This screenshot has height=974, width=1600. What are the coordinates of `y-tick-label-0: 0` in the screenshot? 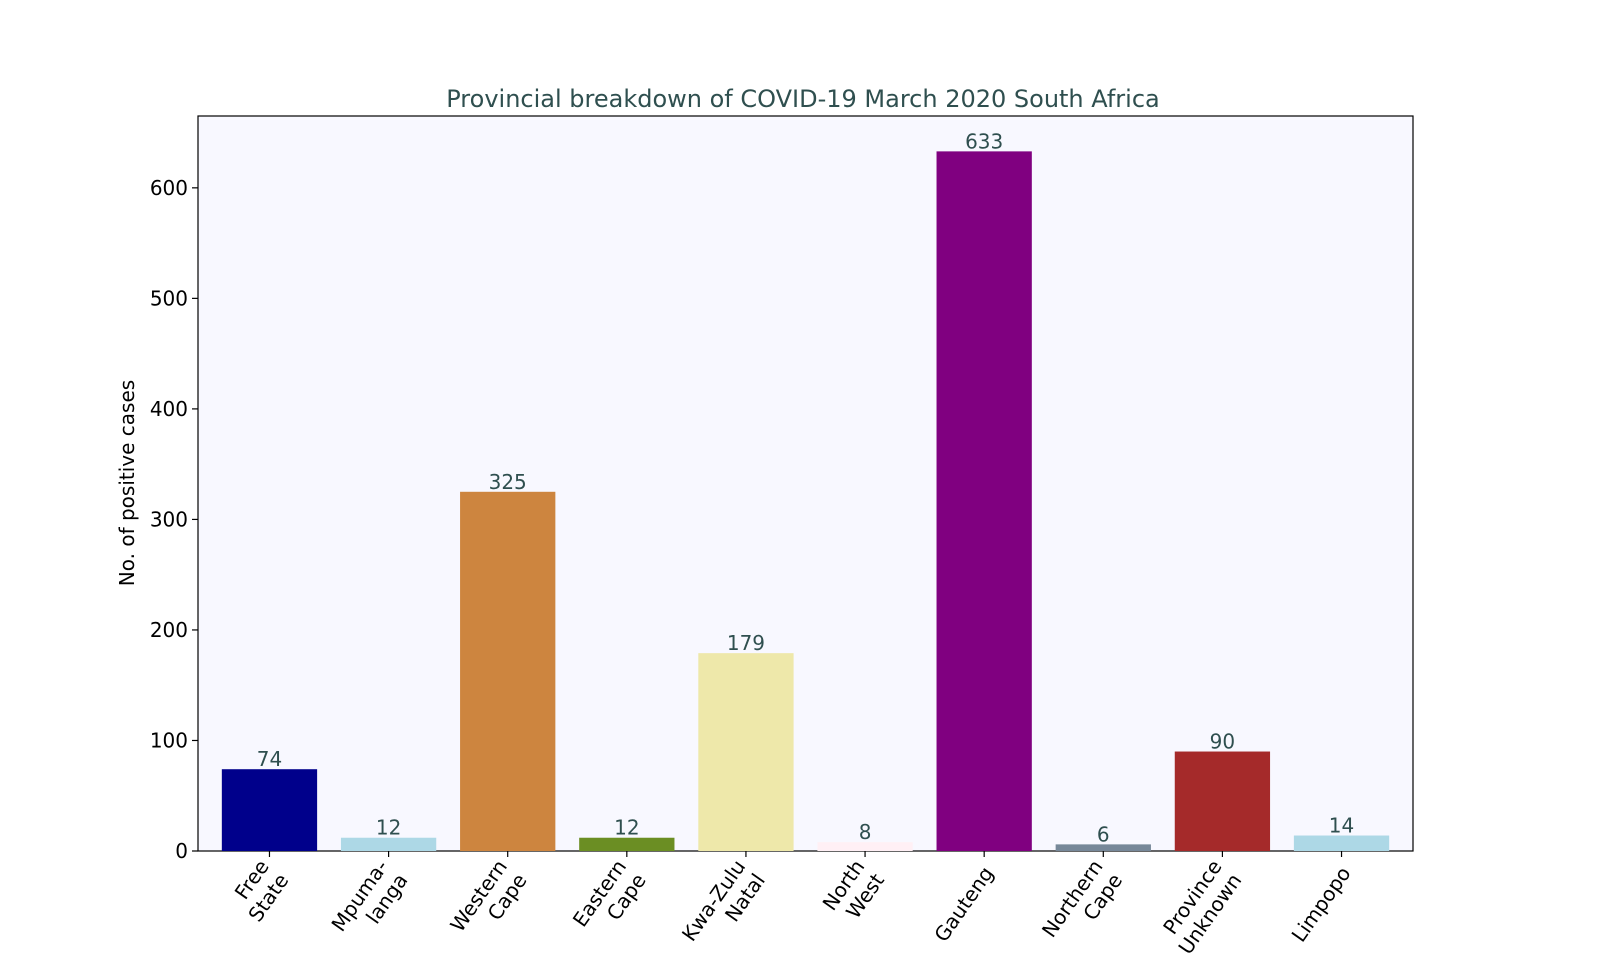 It's located at (181, 851).